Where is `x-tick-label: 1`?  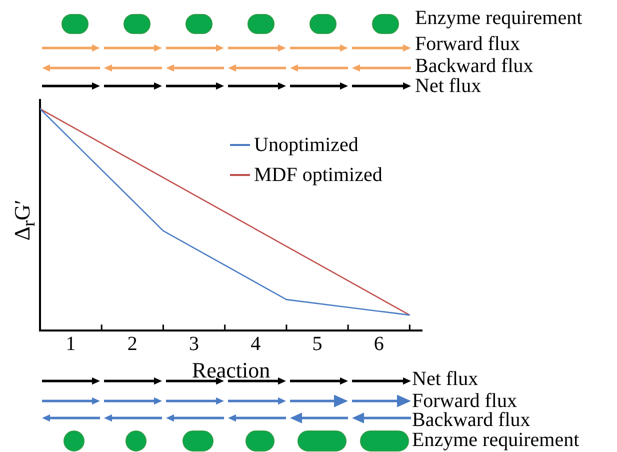 x-tick-label: 1 is located at coordinates (71, 343).